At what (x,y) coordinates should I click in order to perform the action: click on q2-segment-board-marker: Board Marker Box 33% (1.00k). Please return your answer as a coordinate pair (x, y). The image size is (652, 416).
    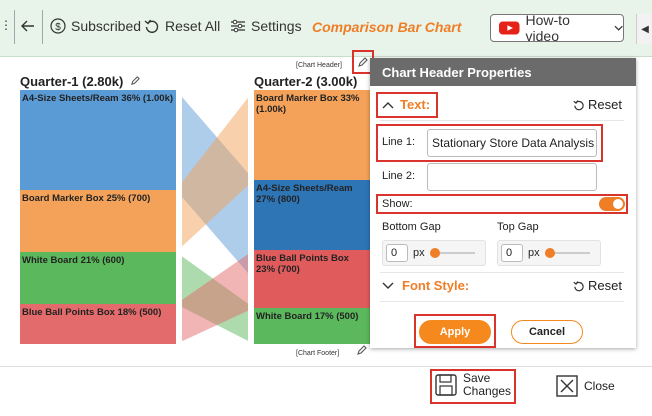
    Looking at the image, I should click on (312, 135).